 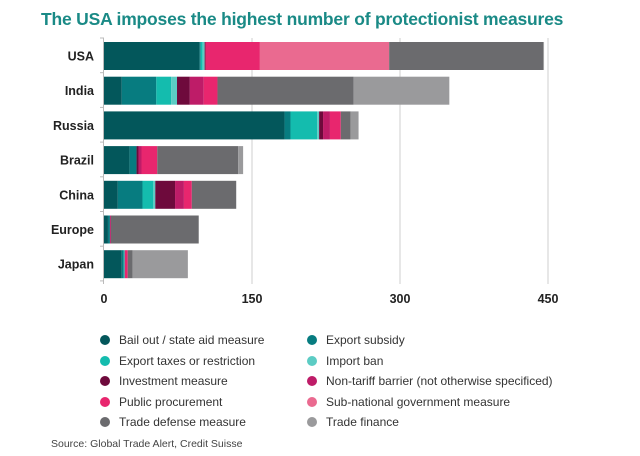 What do you see at coordinates (187, 360) in the screenshot?
I see `legend-label: Export taxes or restriction` at bounding box center [187, 360].